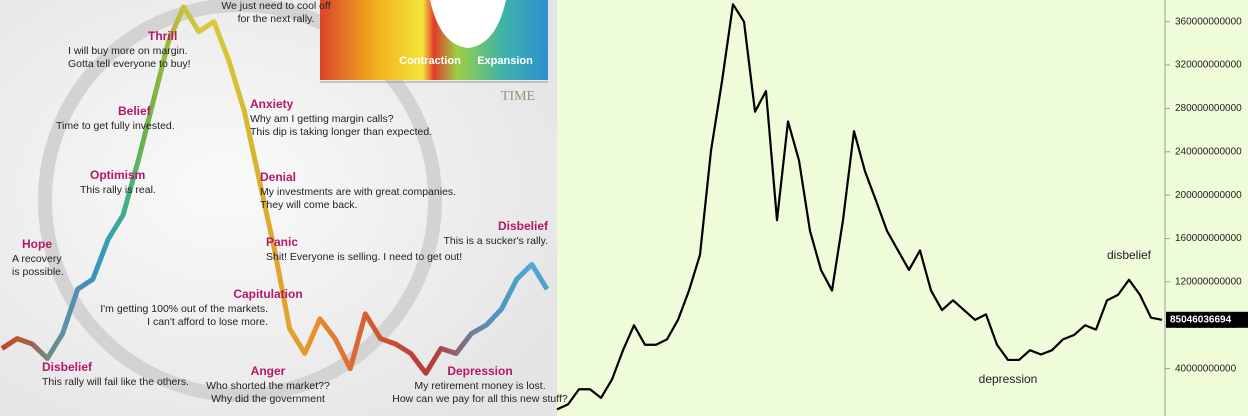 The height and width of the screenshot is (416, 1248). What do you see at coordinates (115, 382) in the screenshot?
I see `annotation-text: This rally will fail like the others.` at bounding box center [115, 382].